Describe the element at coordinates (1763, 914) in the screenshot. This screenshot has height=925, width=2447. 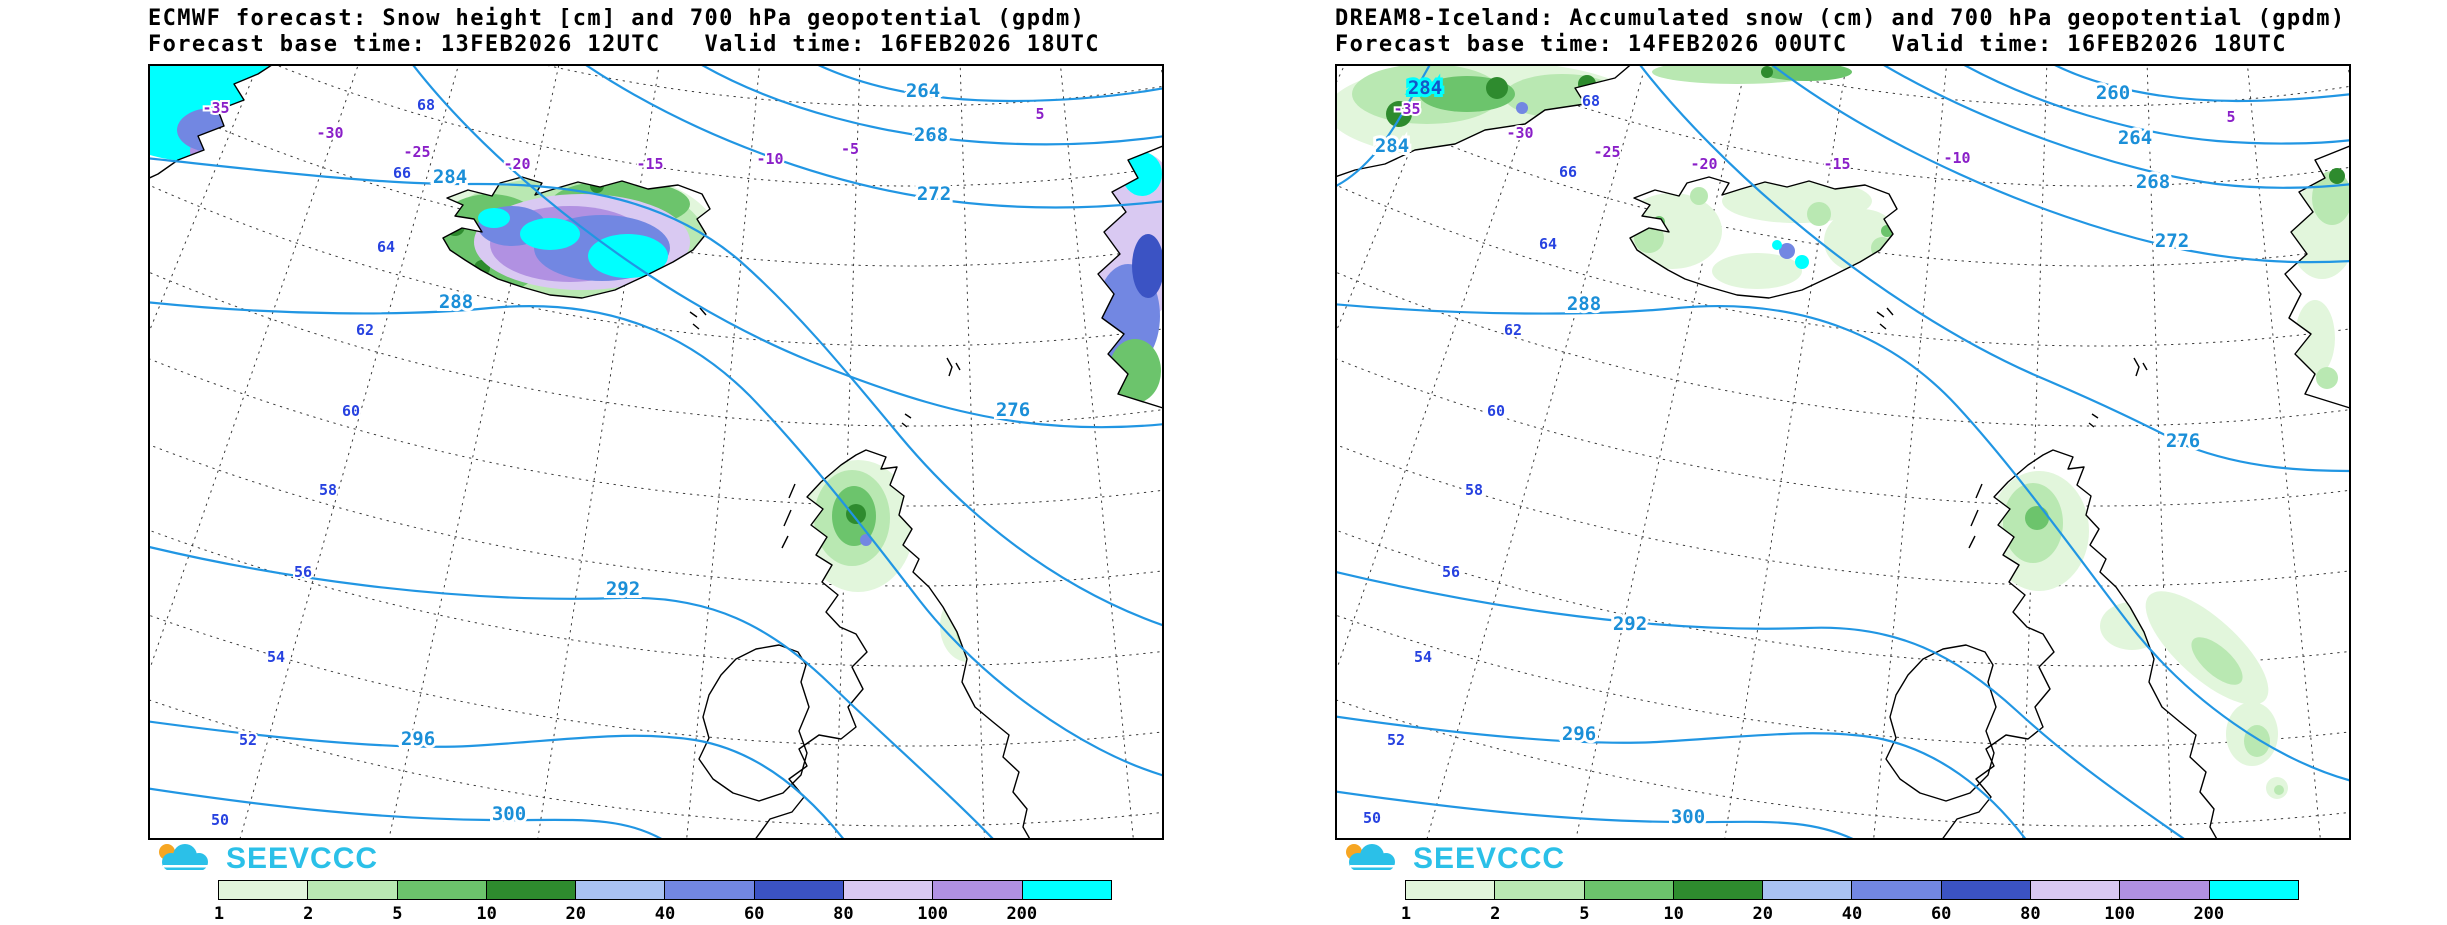
I see `scale-tick-label: 20` at that location.